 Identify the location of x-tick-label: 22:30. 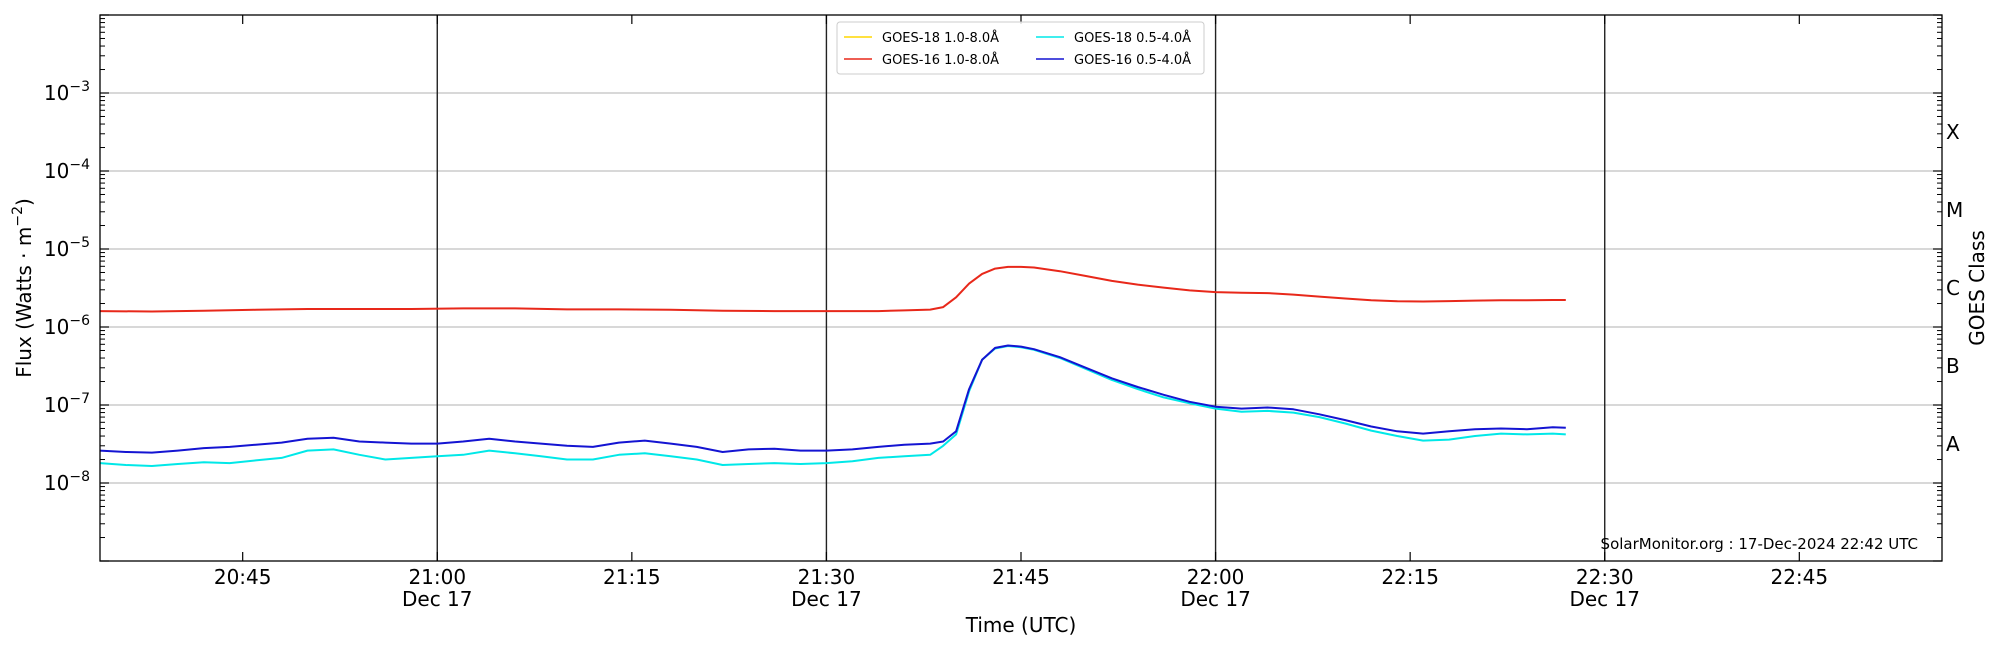
(1605, 577).